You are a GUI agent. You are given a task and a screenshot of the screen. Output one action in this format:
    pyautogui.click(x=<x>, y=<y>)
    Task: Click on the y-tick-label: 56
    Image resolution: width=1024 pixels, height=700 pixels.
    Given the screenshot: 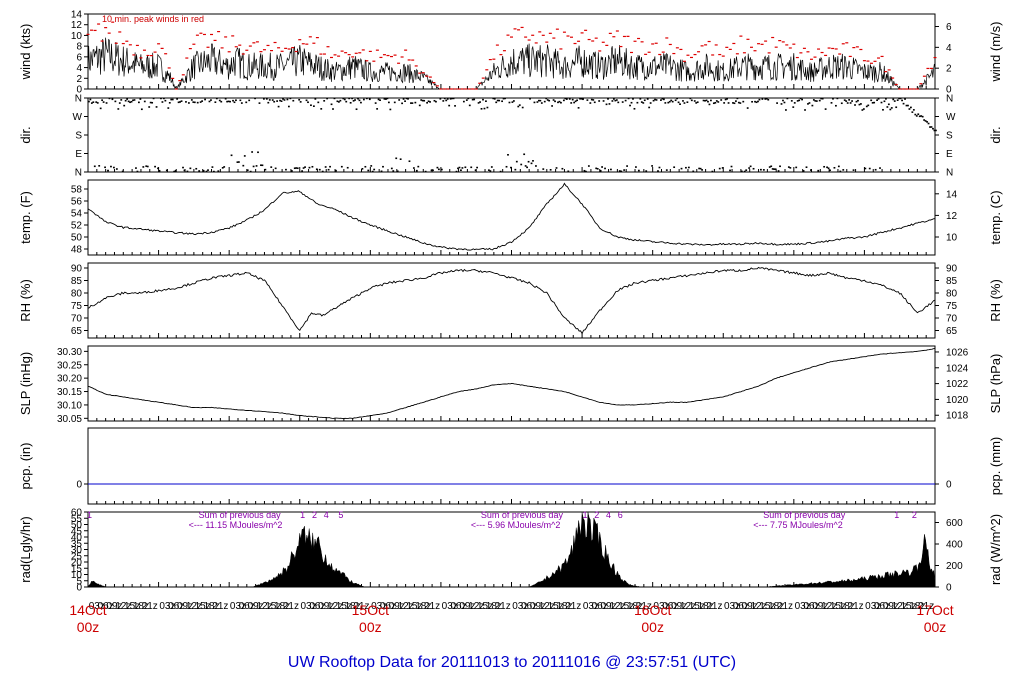 What is the action you would take?
    pyautogui.click(x=77, y=202)
    